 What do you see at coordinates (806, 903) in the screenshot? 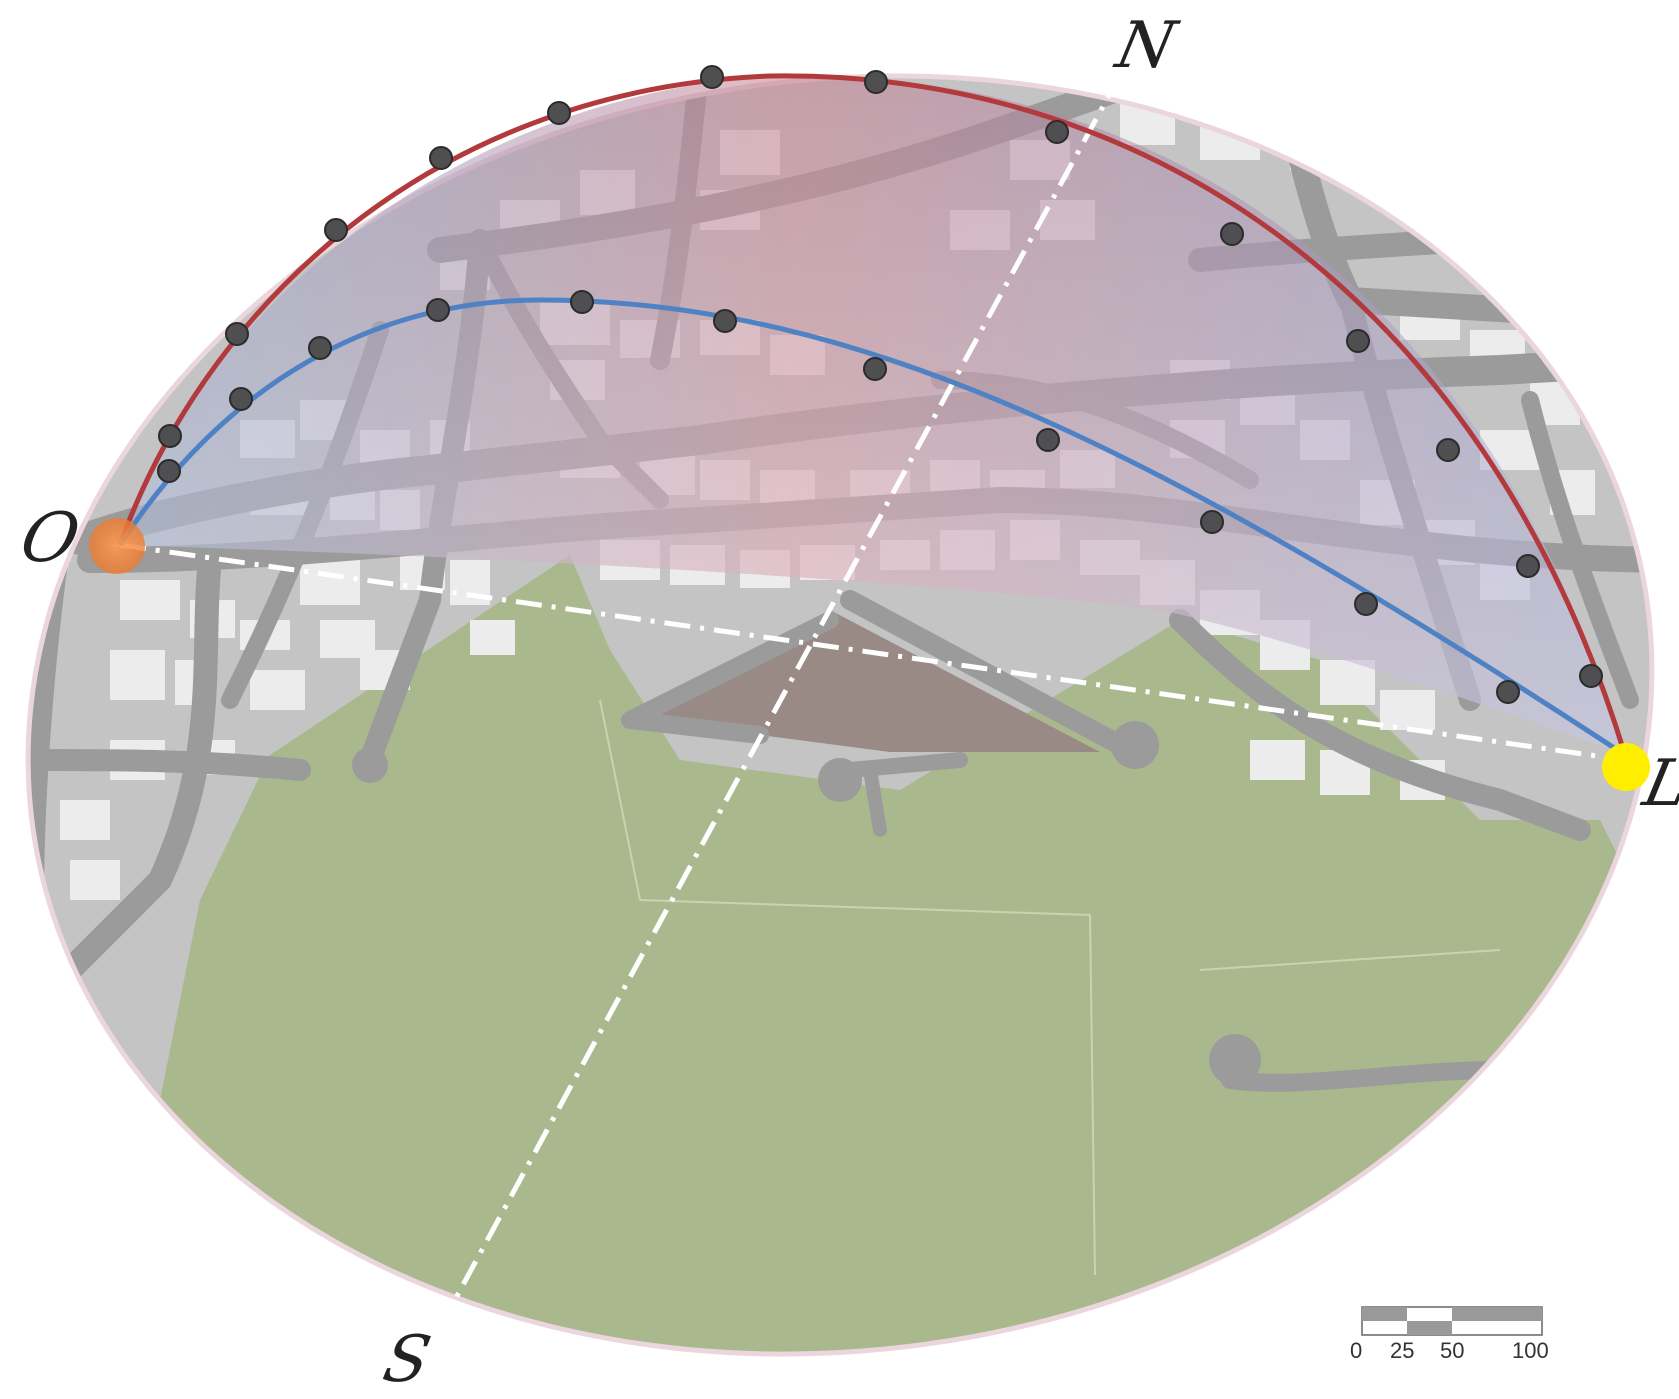
I see `road-turnarounds` at bounding box center [806, 903].